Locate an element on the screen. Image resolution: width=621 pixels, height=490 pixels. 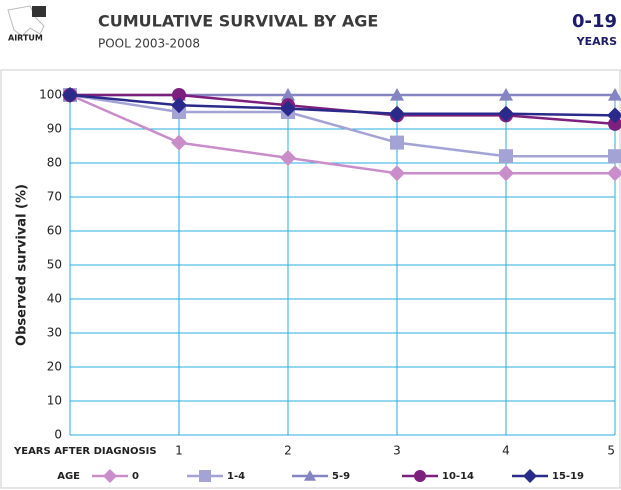
y-tick-label: 60 is located at coordinates (54, 231).